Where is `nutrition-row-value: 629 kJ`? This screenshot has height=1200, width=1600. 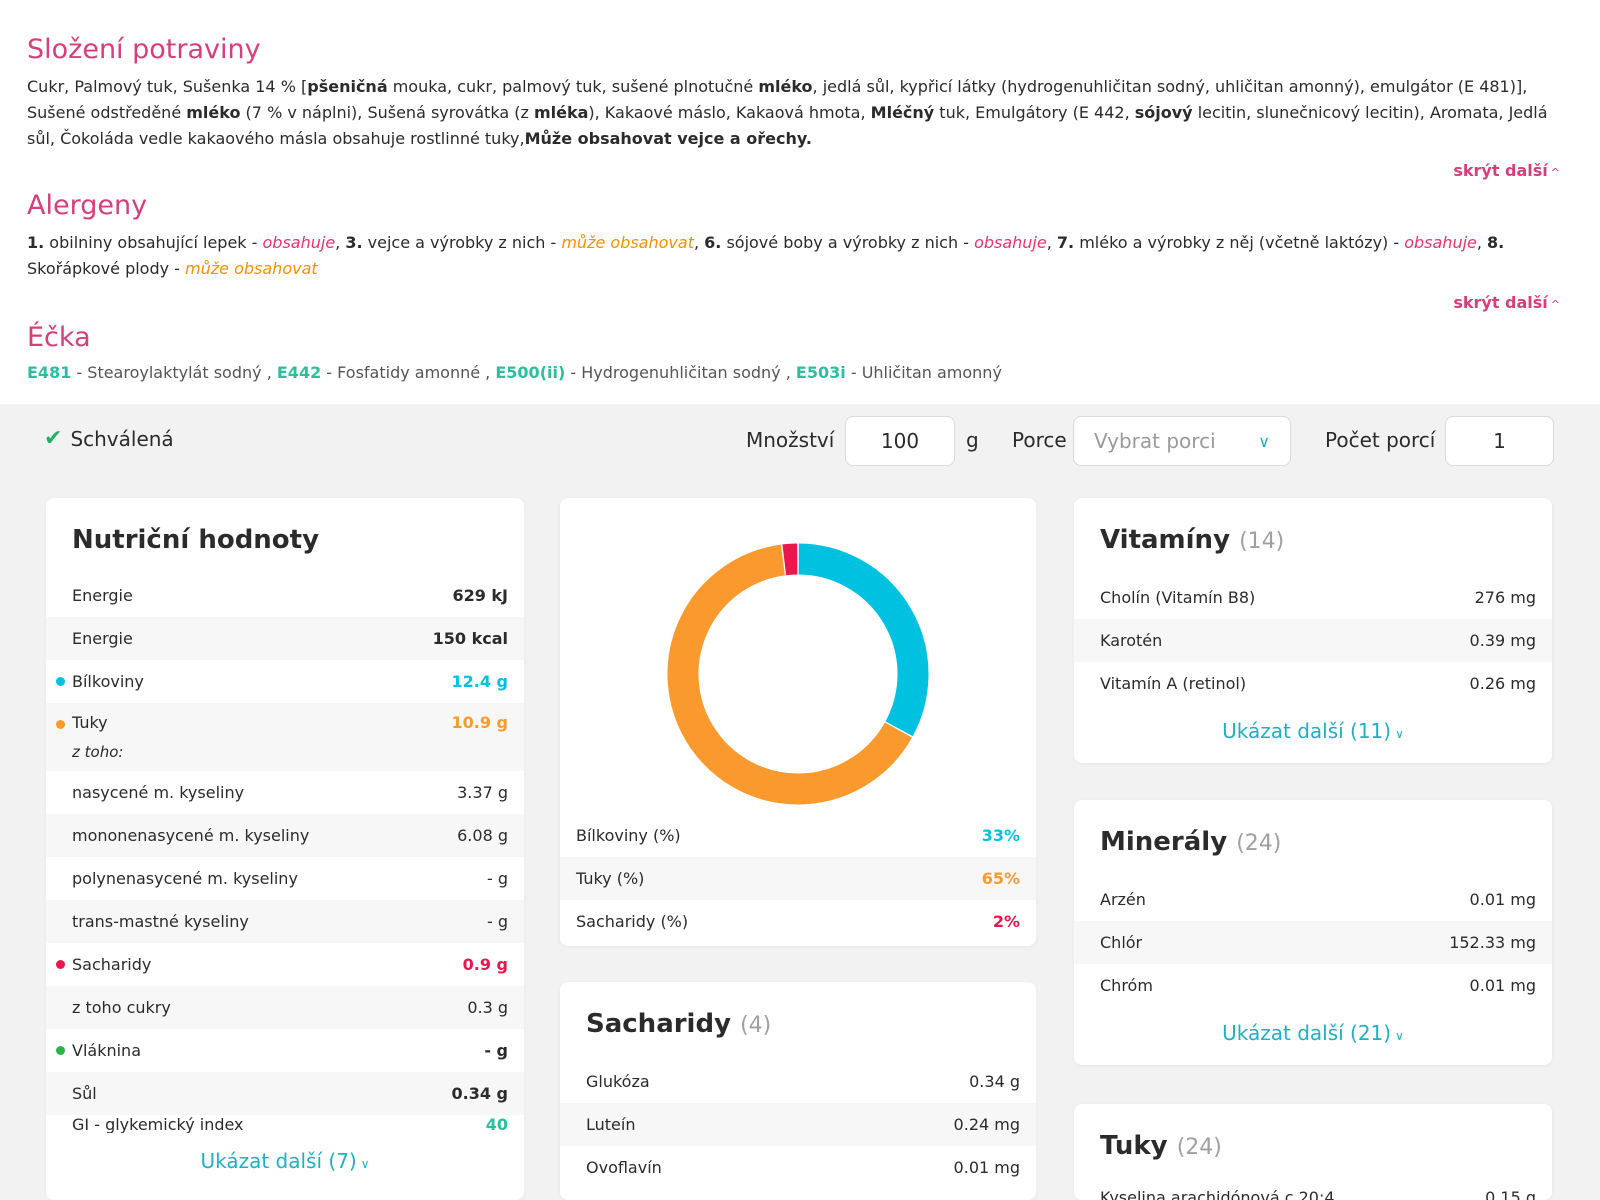
nutrition-row-value: 629 kJ is located at coordinates (480, 595).